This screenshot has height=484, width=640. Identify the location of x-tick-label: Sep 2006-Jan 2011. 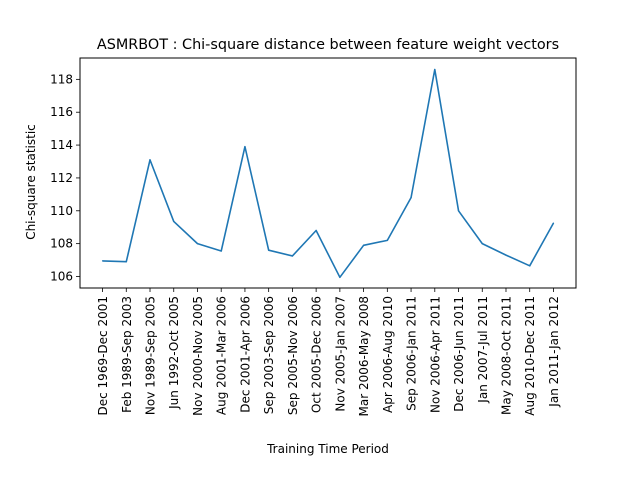
(412, 353).